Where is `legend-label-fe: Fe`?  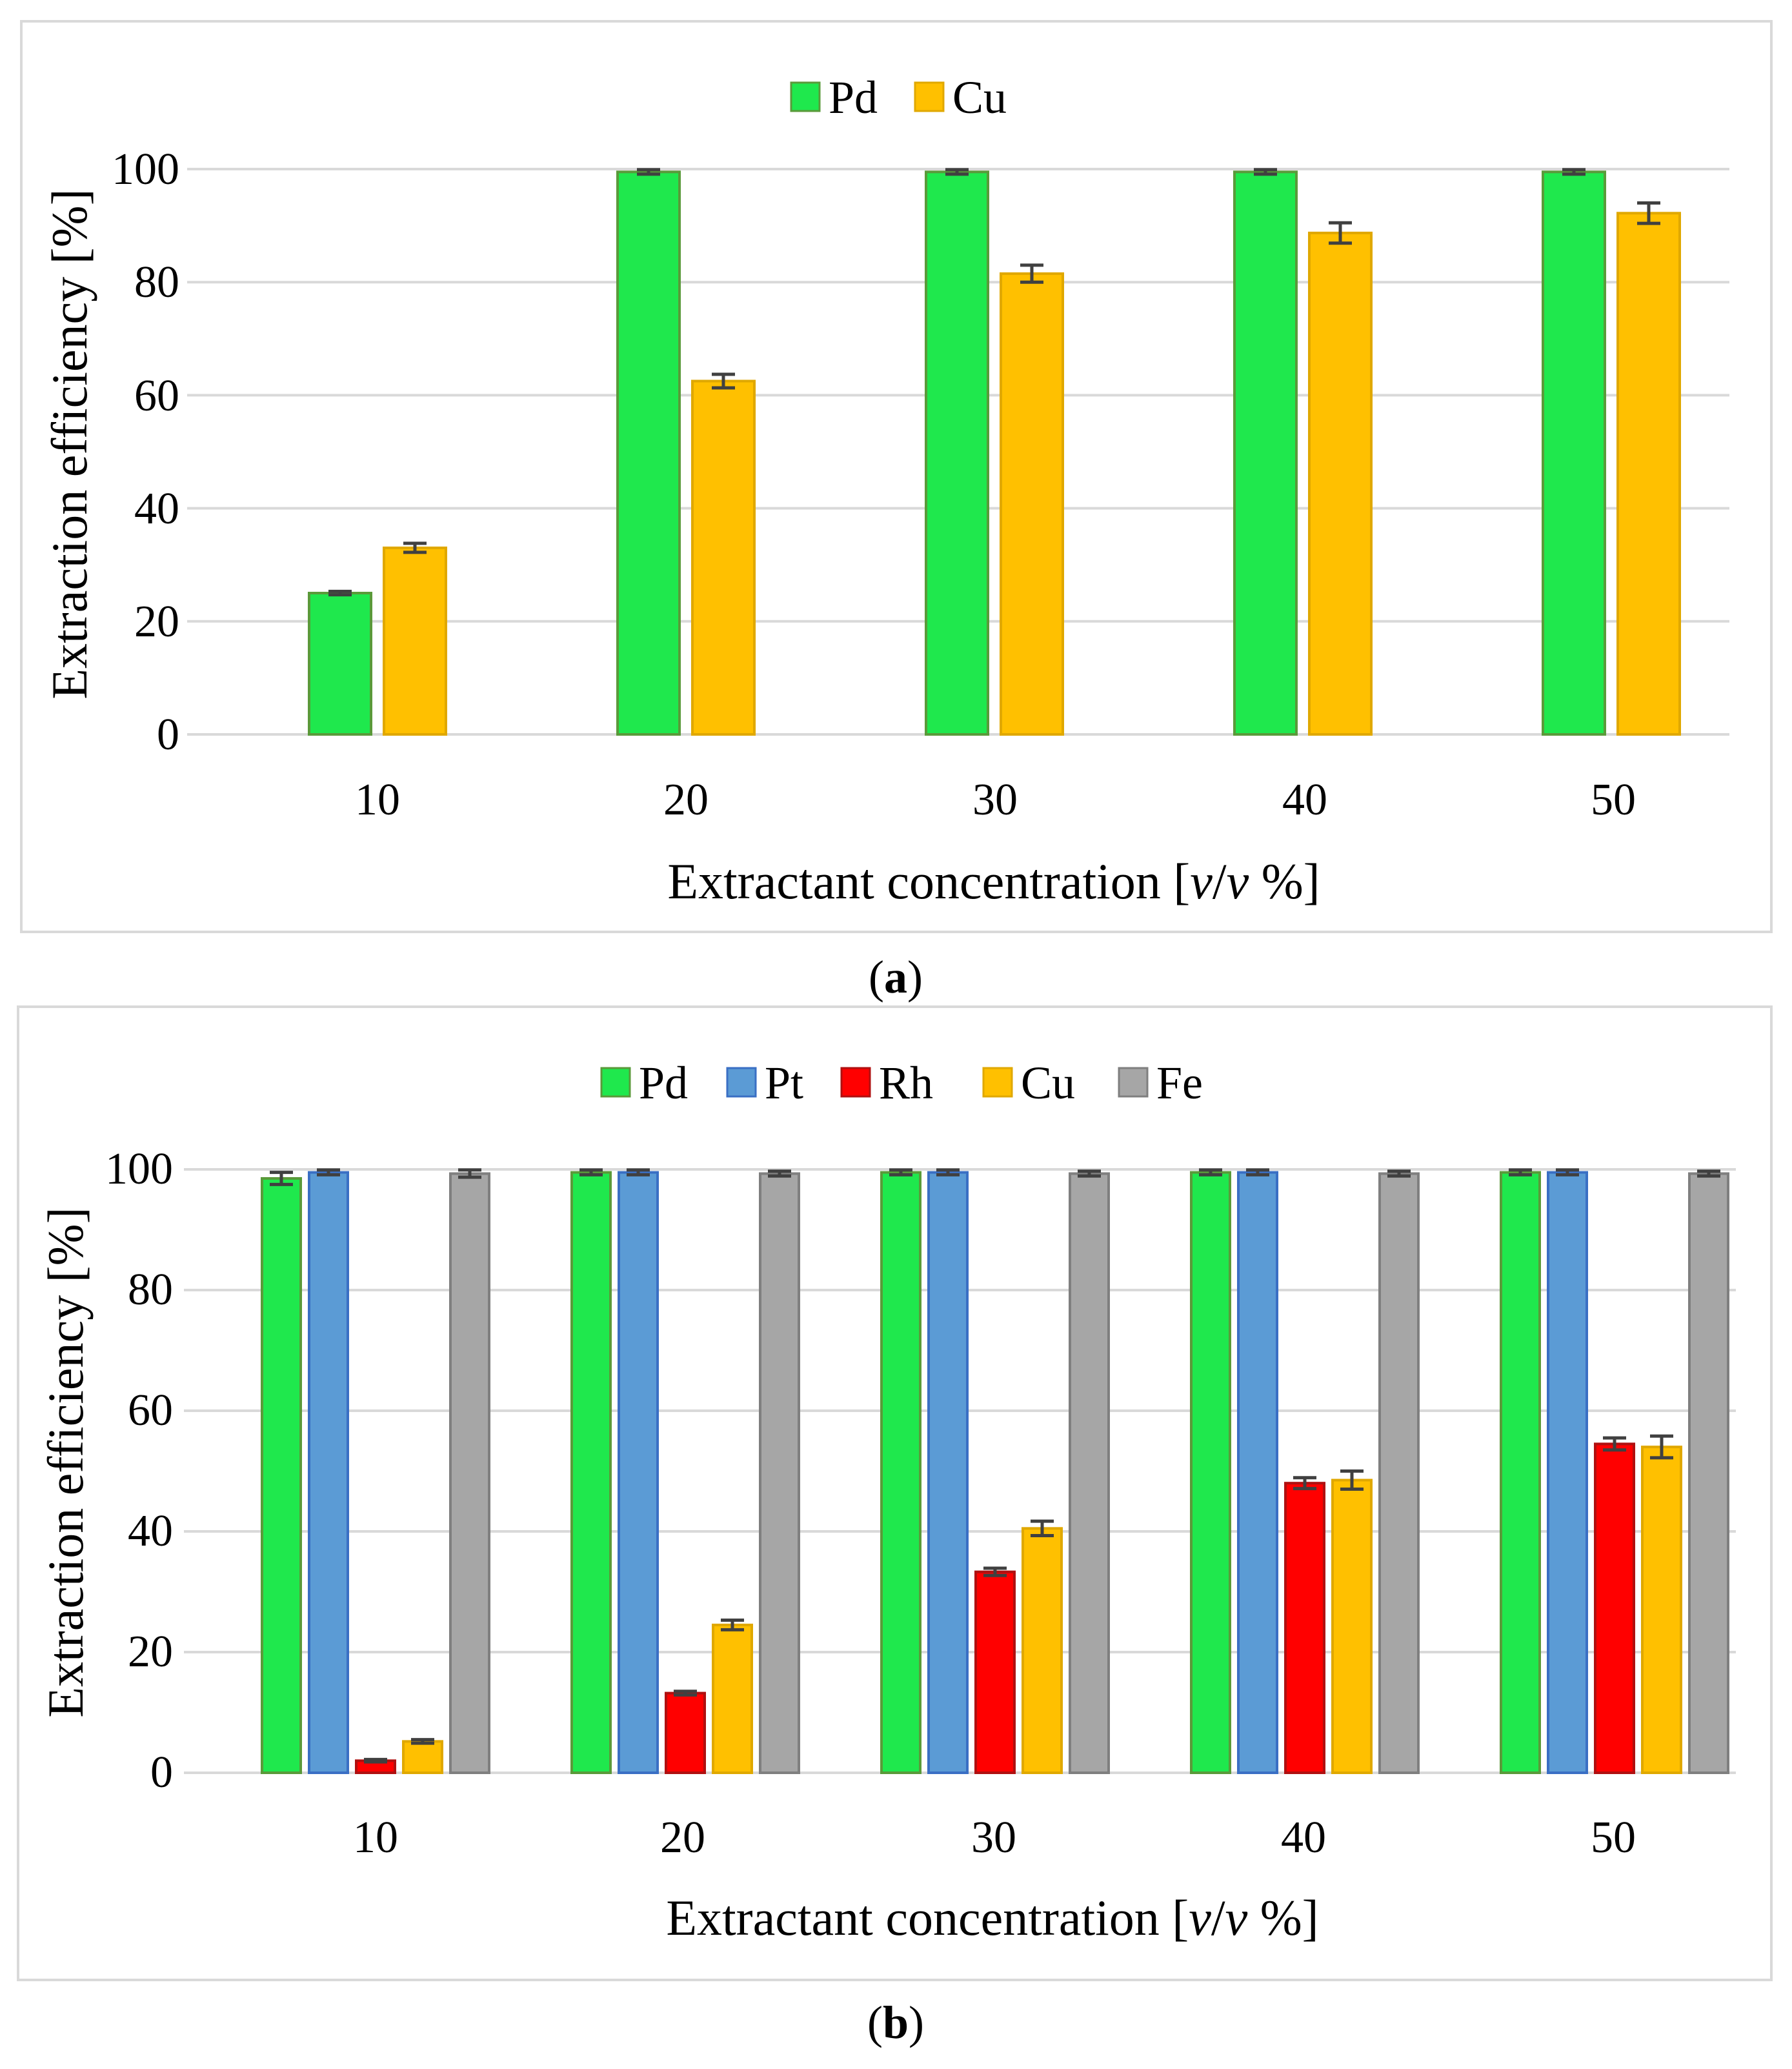 legend-label-fe: Fe is located at coordinates (1179, 1083).